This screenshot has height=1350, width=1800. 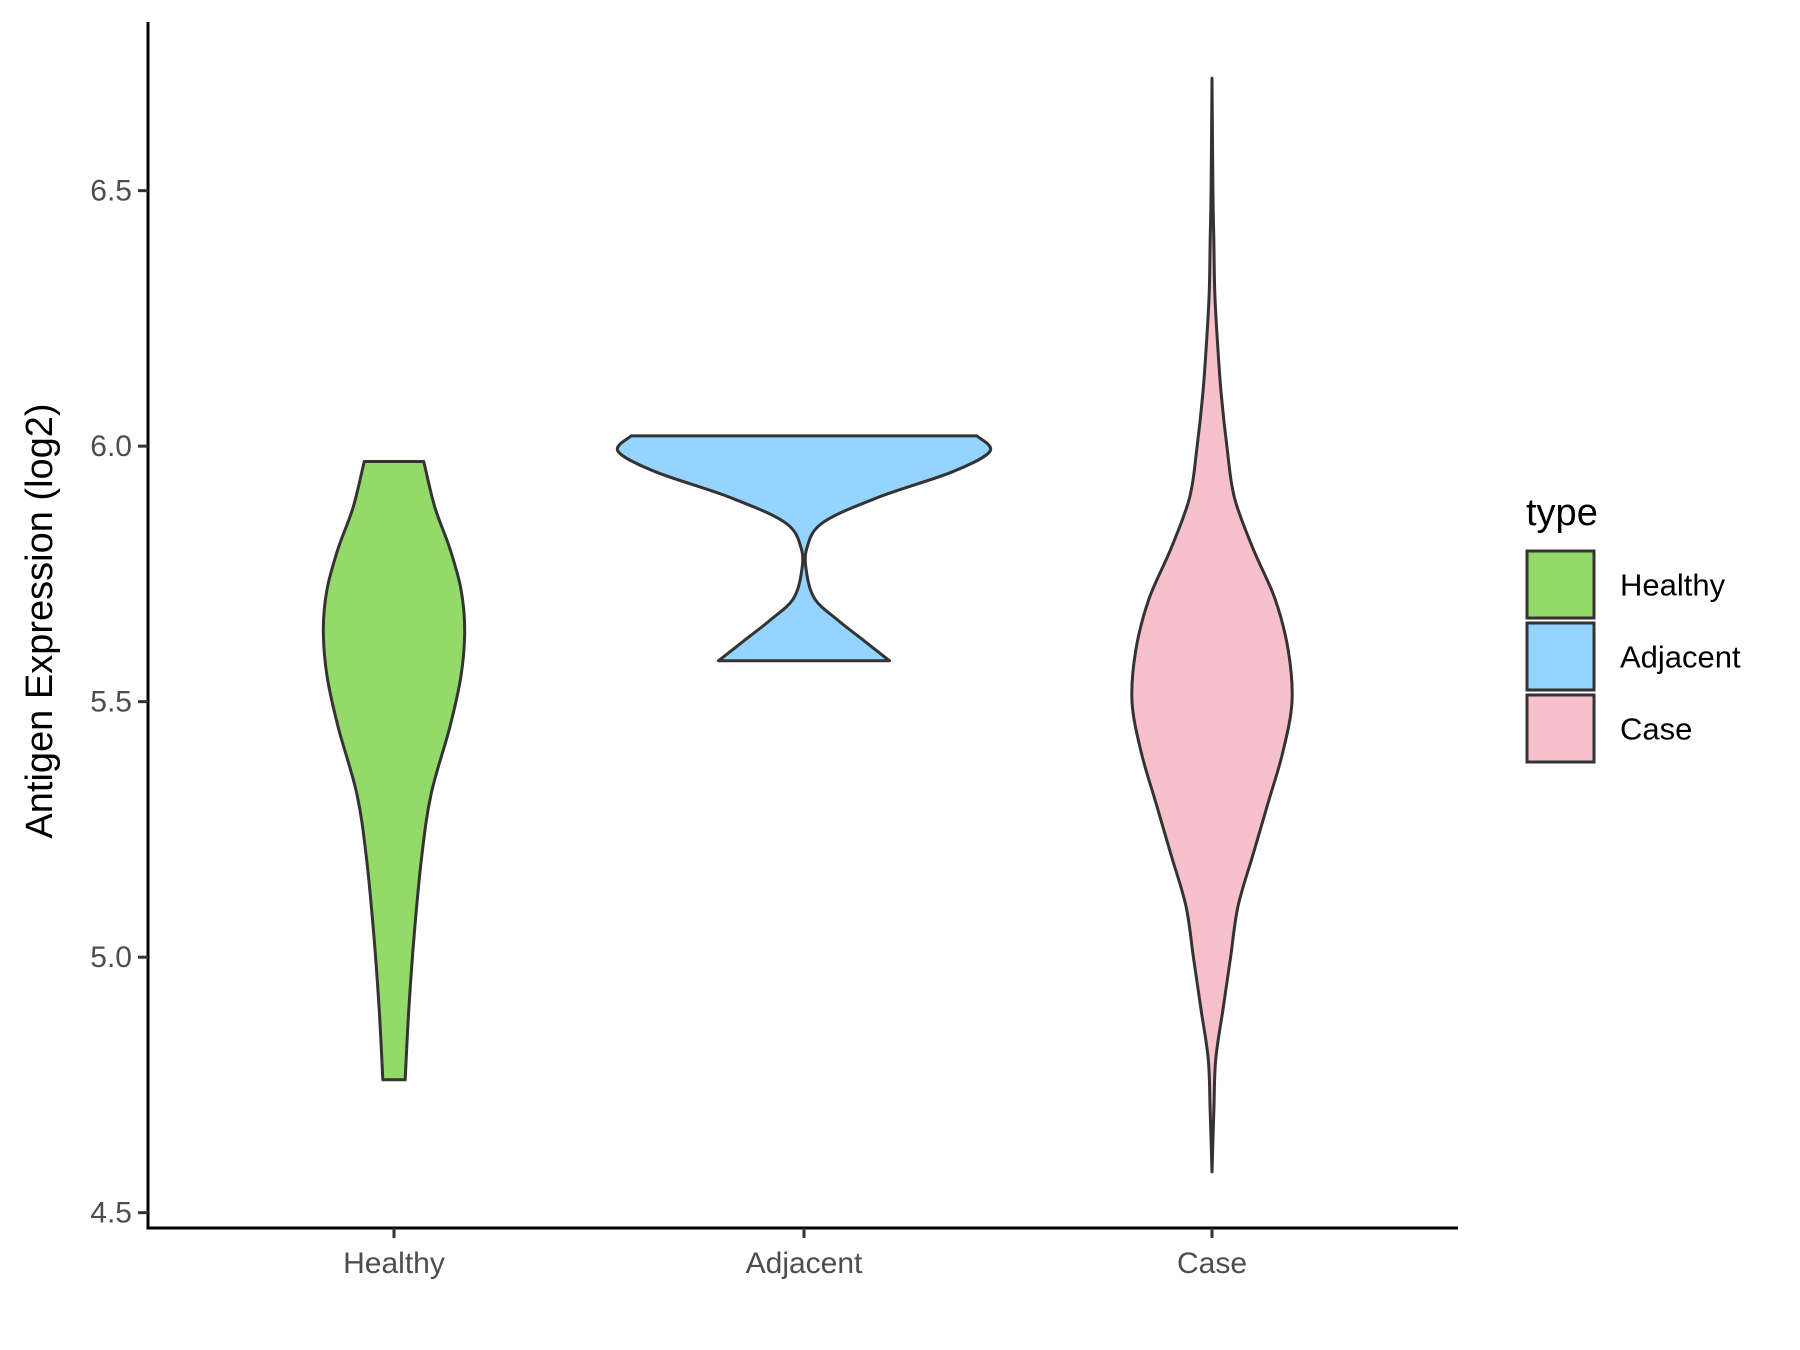 What do you see at coordinates (1560, 656) in the screenshot?
I see `legend-key-adjacent` at bounding box center [1560, 656].